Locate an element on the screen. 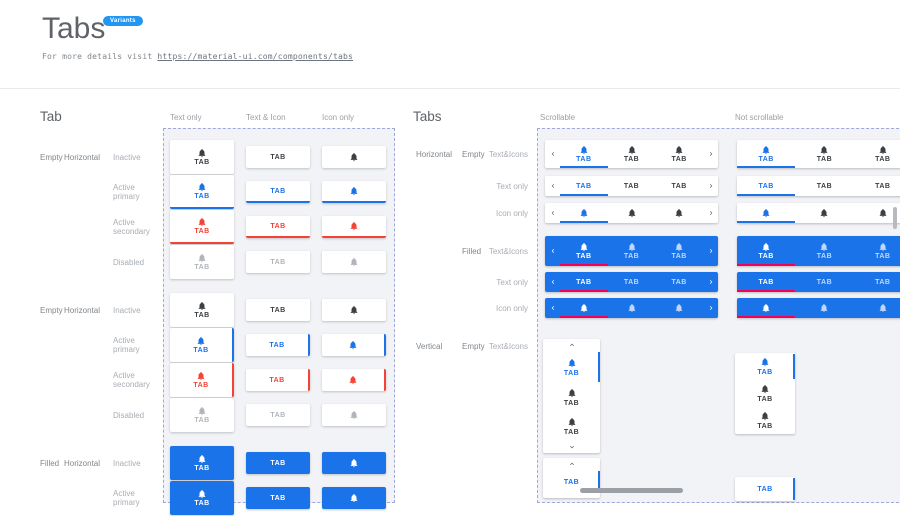 The width and height of the screenshot is (900, 516). horizontal-scrollbar-thumb is located at coordinates (631, 490).